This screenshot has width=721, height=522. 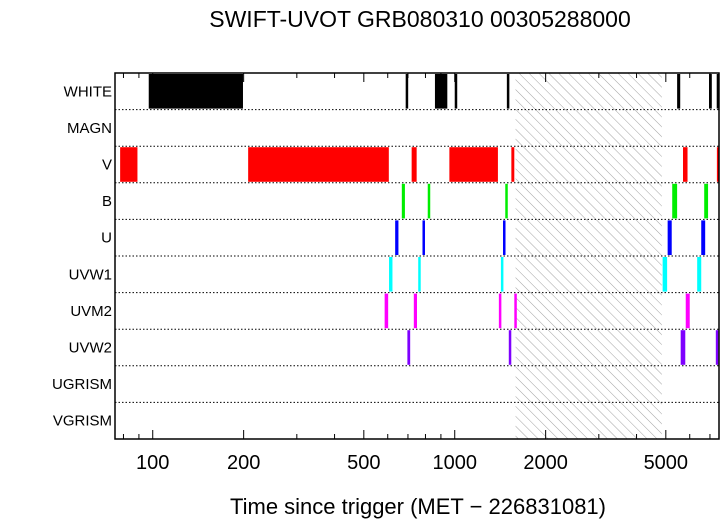 I want to click on x-tick-label: 2000, so click(x=545, y=463).